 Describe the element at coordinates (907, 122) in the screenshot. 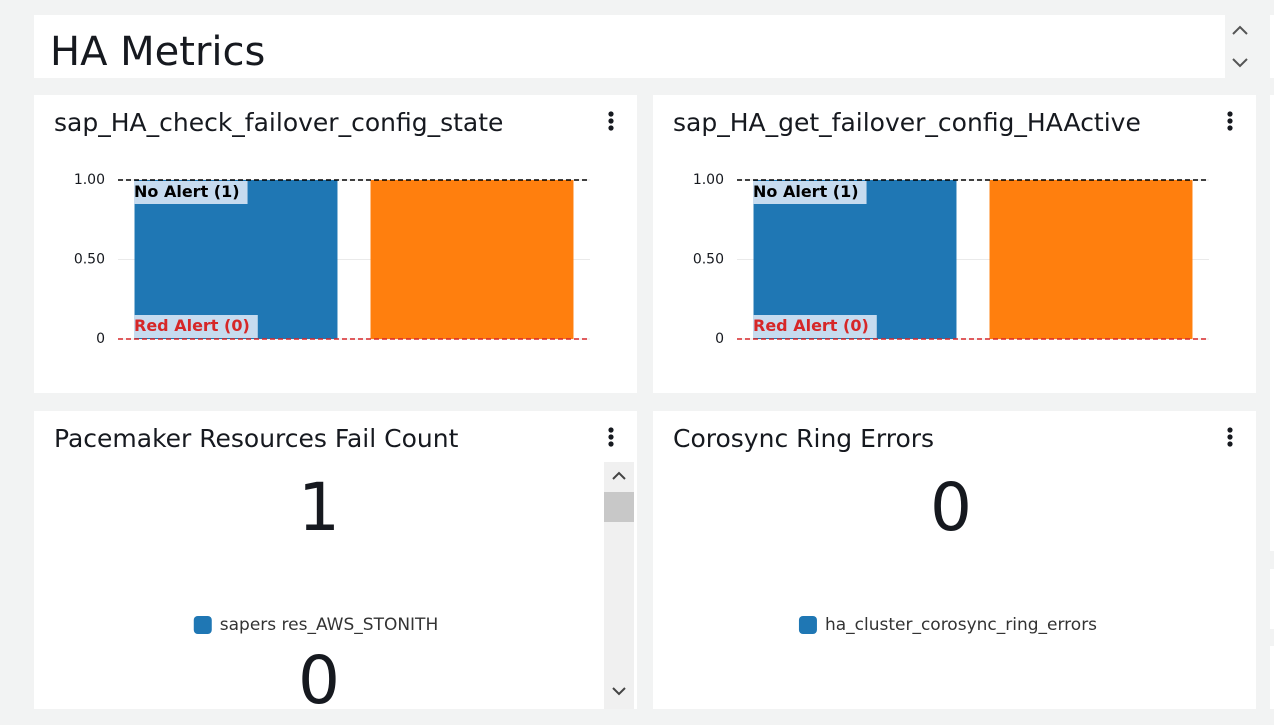

I see `panel-title: sap_HA_get_failover_config_HAActive` at that location.